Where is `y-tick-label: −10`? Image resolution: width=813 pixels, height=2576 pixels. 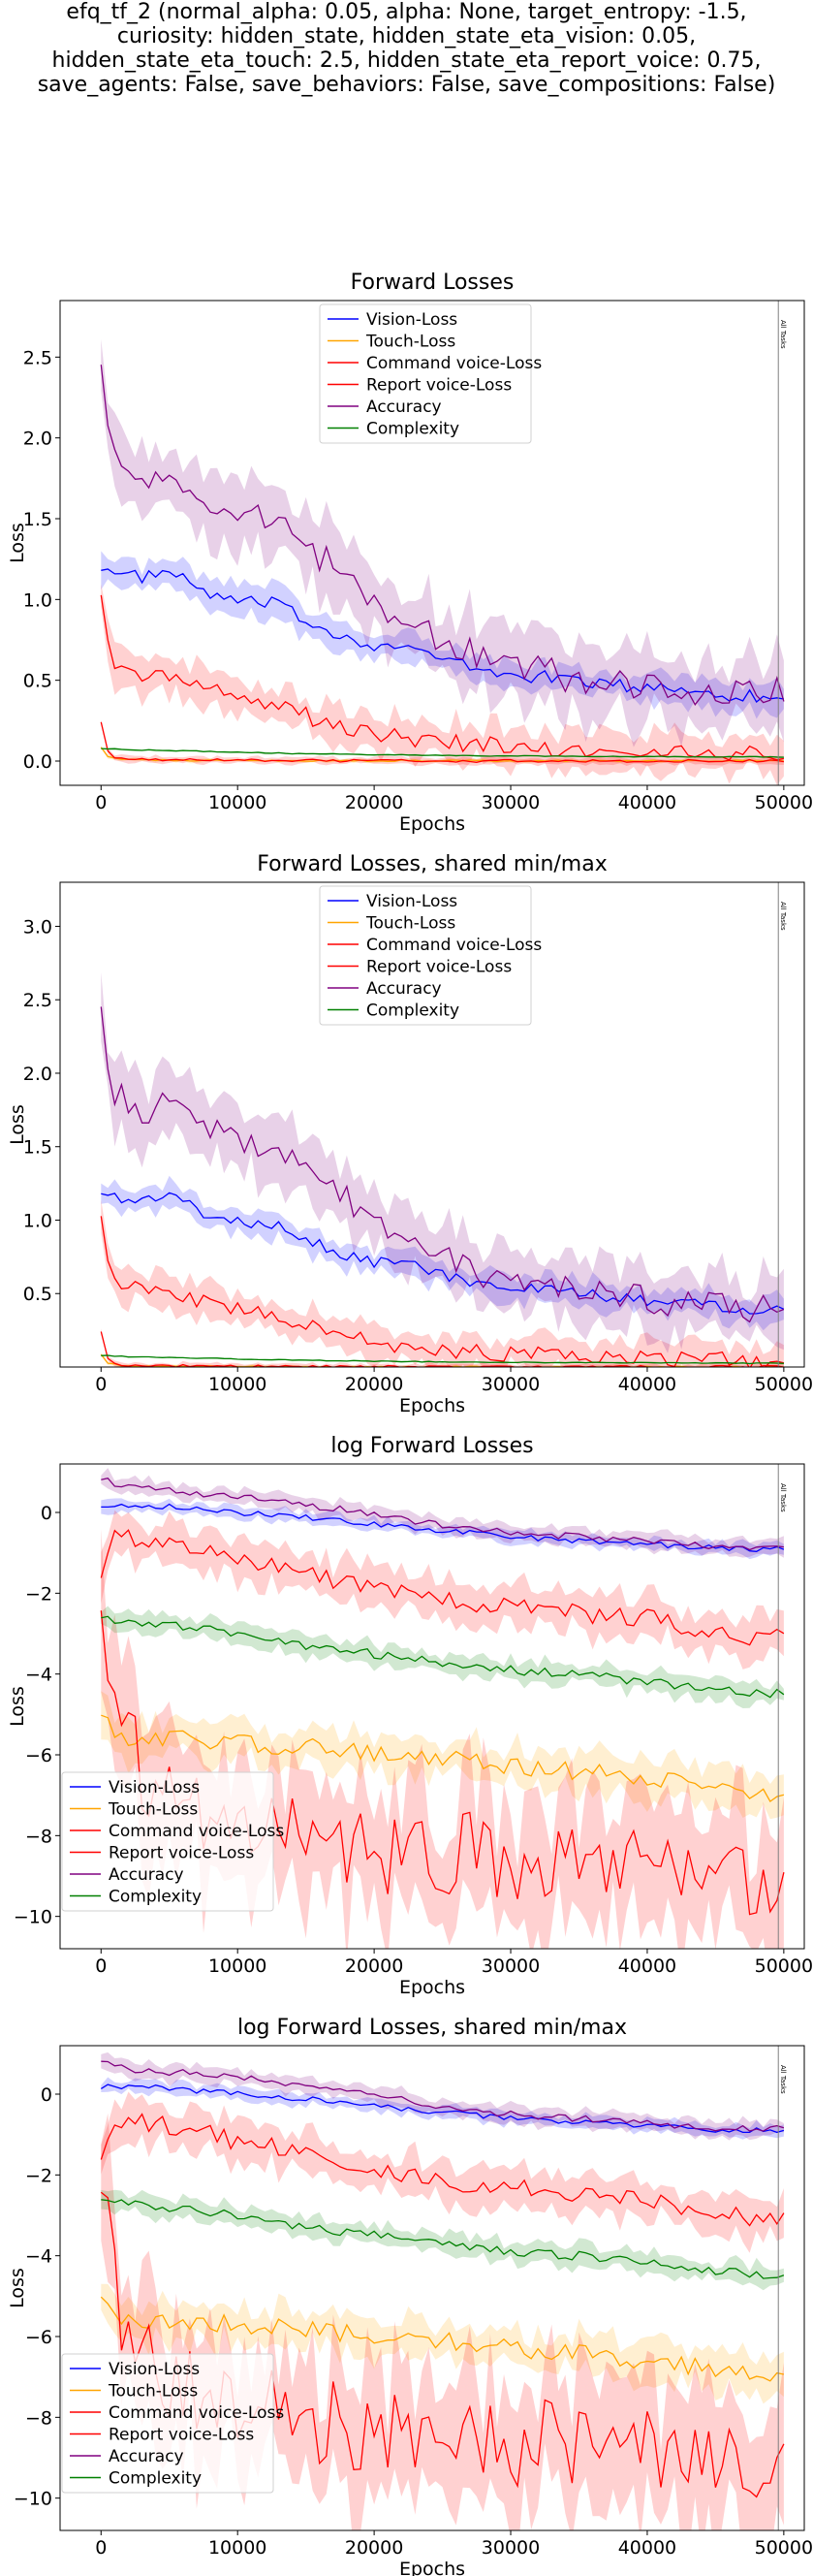
y-tick-label: −10 is located at coordinates (33, 1917).